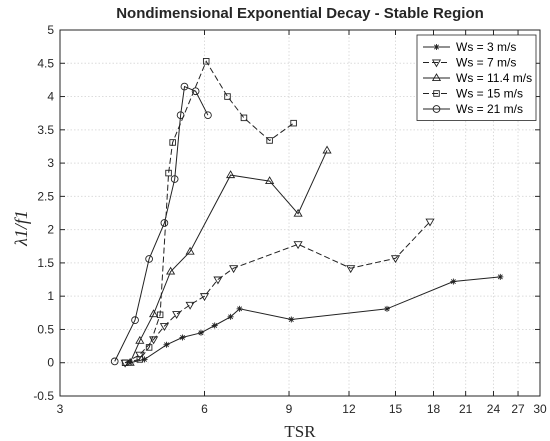 The image size is (550, 441). What do you see at coordinates (45, 63) in the screenshot?
I see `y-tick-label: 4.5` at bounding box center [45, 63].